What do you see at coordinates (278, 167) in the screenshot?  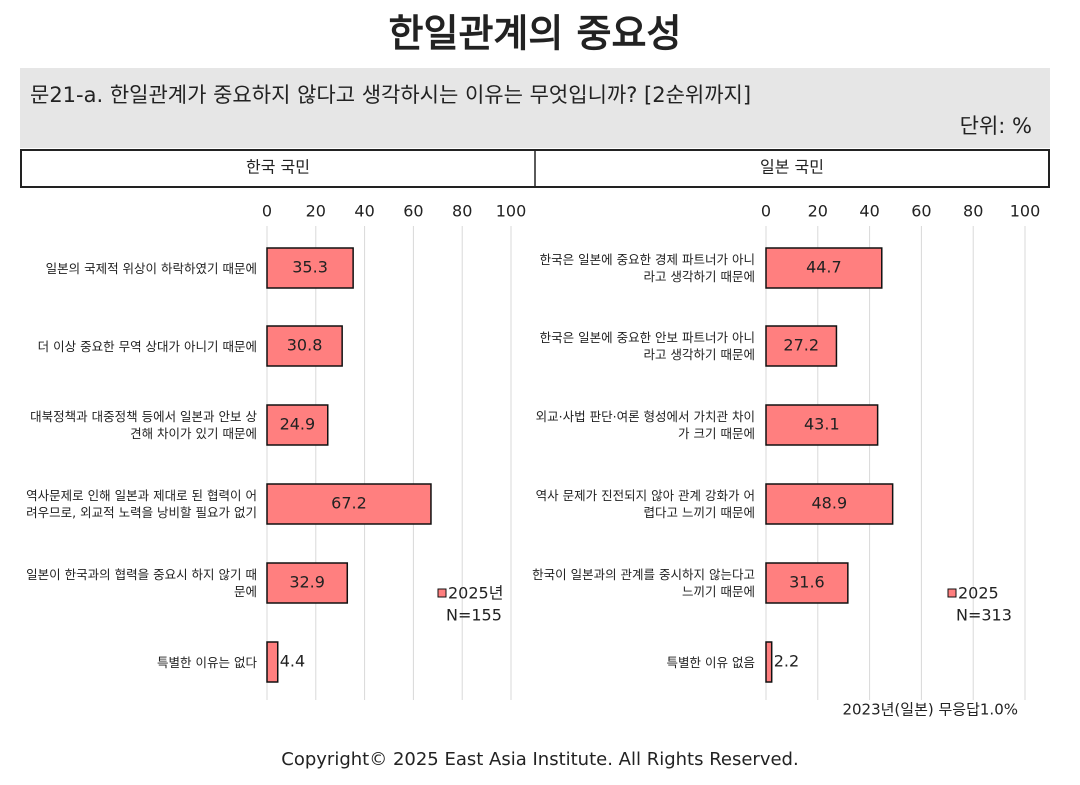 I see `panel-title: 한국 국민` at bounding box center [278, 167].